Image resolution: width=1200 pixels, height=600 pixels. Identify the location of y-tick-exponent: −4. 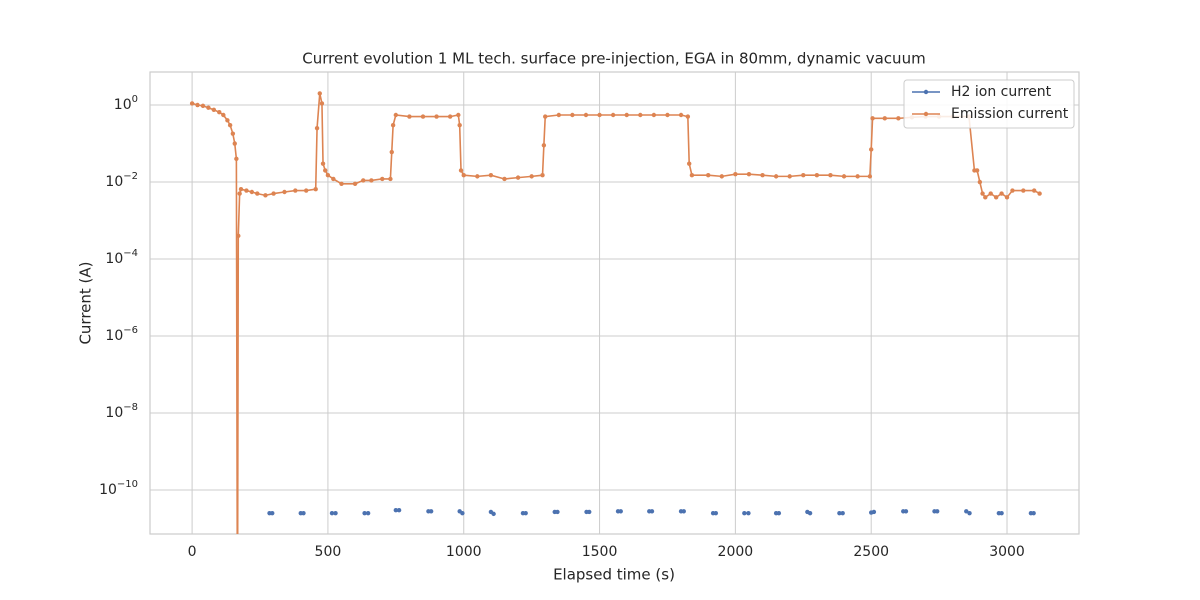
(130, 253).